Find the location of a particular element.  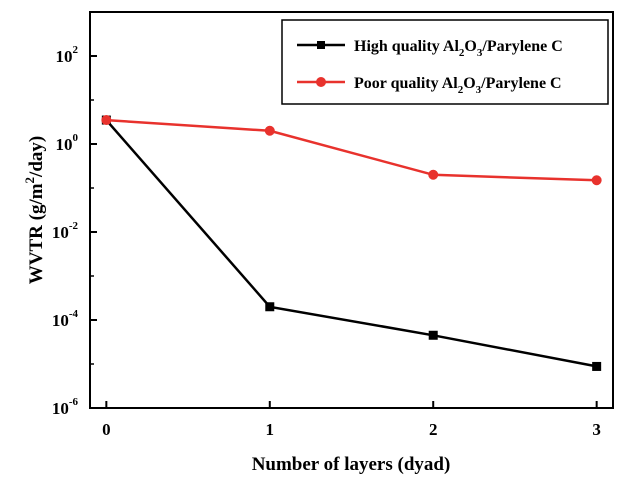

legend-poor-e: /Parylene C is located at coordinates (520, 83).